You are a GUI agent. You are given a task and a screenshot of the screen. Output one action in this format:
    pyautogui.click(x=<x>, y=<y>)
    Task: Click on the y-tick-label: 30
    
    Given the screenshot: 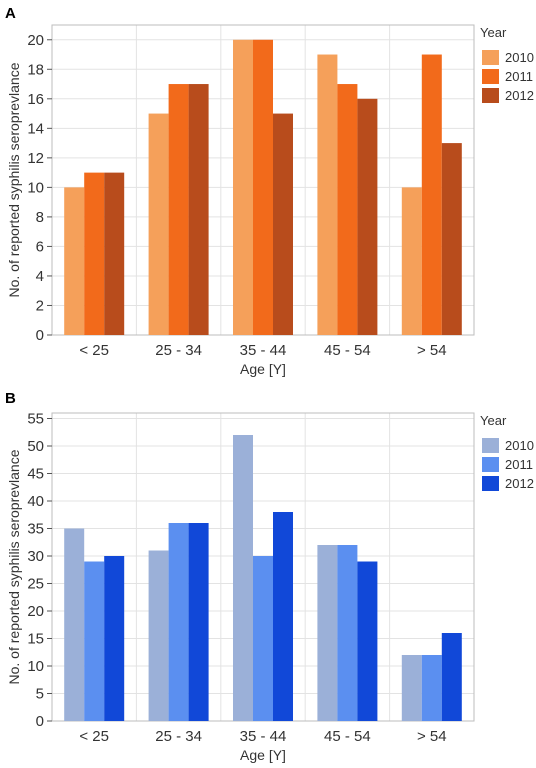 What is the action you would take?
    pyautogui.click(x=35, y=556)
    